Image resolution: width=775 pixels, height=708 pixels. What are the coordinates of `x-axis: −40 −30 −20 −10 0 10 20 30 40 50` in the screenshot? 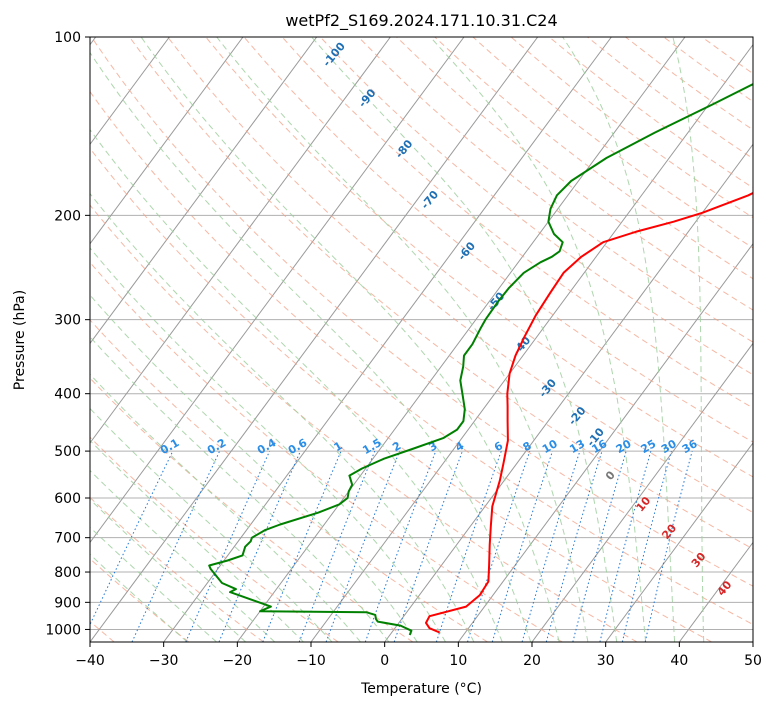 It's located at (418, 655).